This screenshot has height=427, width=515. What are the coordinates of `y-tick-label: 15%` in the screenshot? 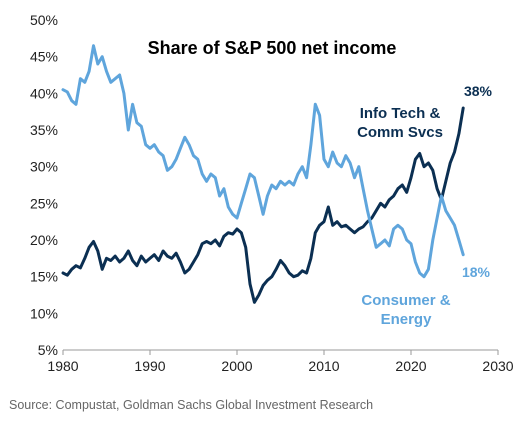 It's located at (44, 277).